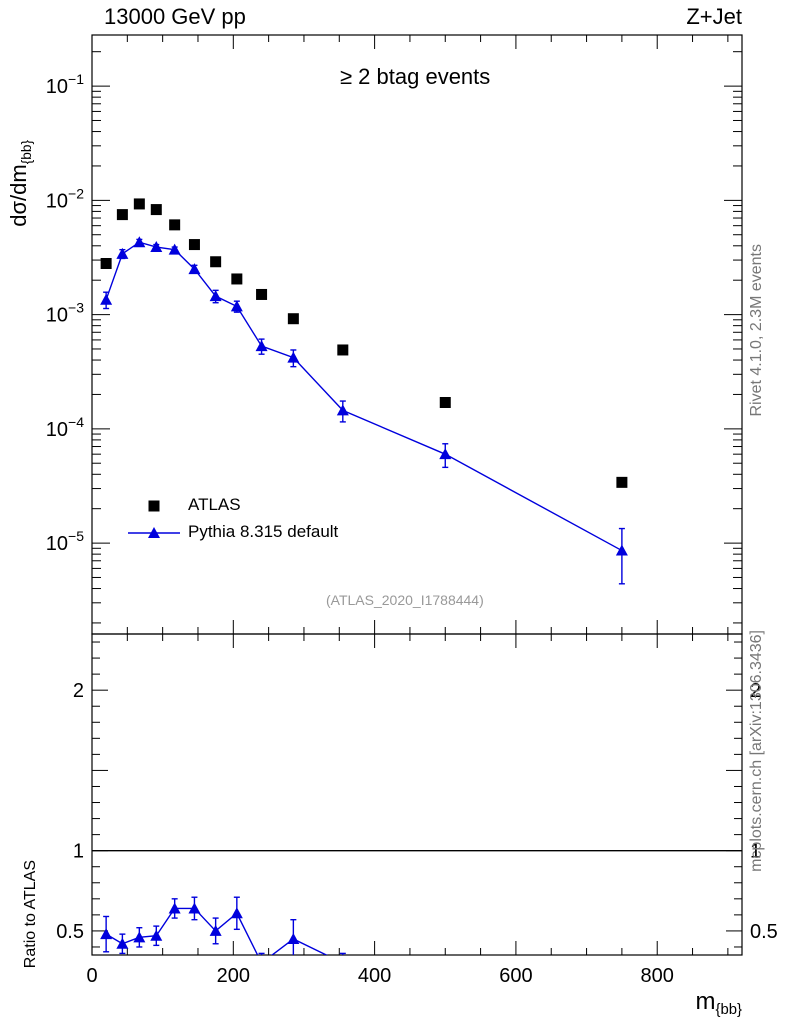 The width and height of the screenshot is (786, 1024). What do you see at coordinates (405, 600) in the screenshot?
I see `analysis-id: (ATLAS_2020_I1788444)` at bounding box center [405, 600].